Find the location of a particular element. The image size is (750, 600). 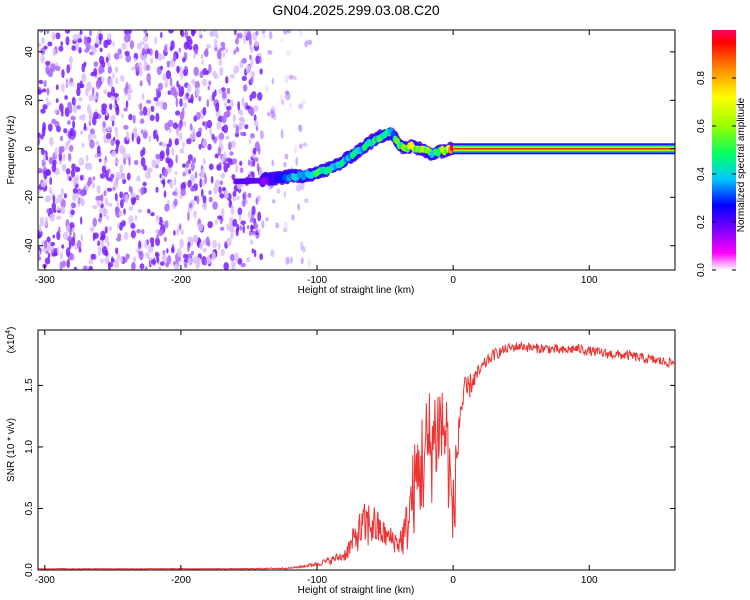

x-tick-label: 0 is located at coordinates (453, 280).